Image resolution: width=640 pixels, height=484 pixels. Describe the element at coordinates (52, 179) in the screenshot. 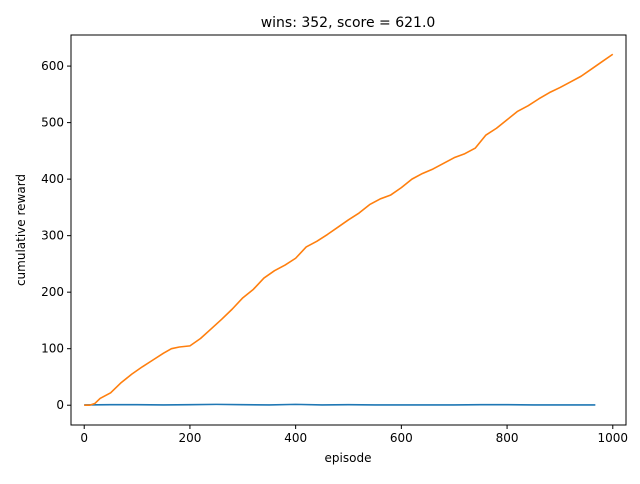

I see `y-tick-label: 400` at that location.